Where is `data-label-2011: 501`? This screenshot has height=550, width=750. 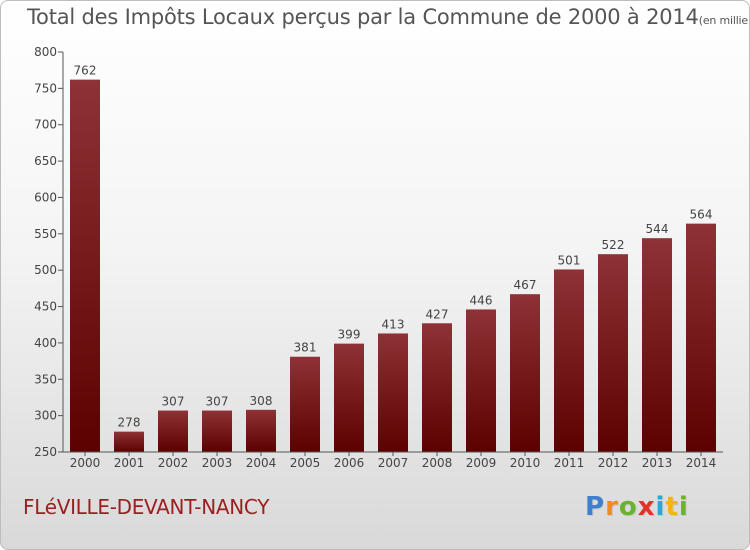
data-label-2011: 501 is located at coordinates (569, 260).